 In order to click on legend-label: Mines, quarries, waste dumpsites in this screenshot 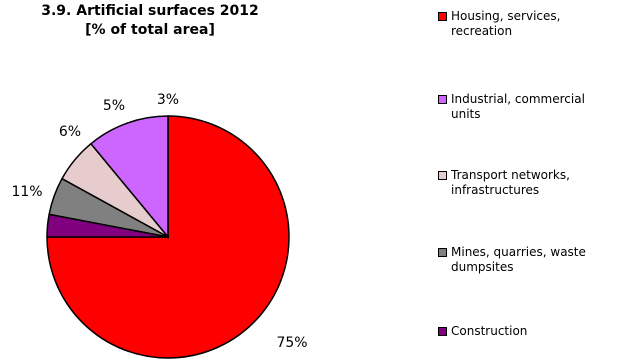, I will do `click(518, 259)`.